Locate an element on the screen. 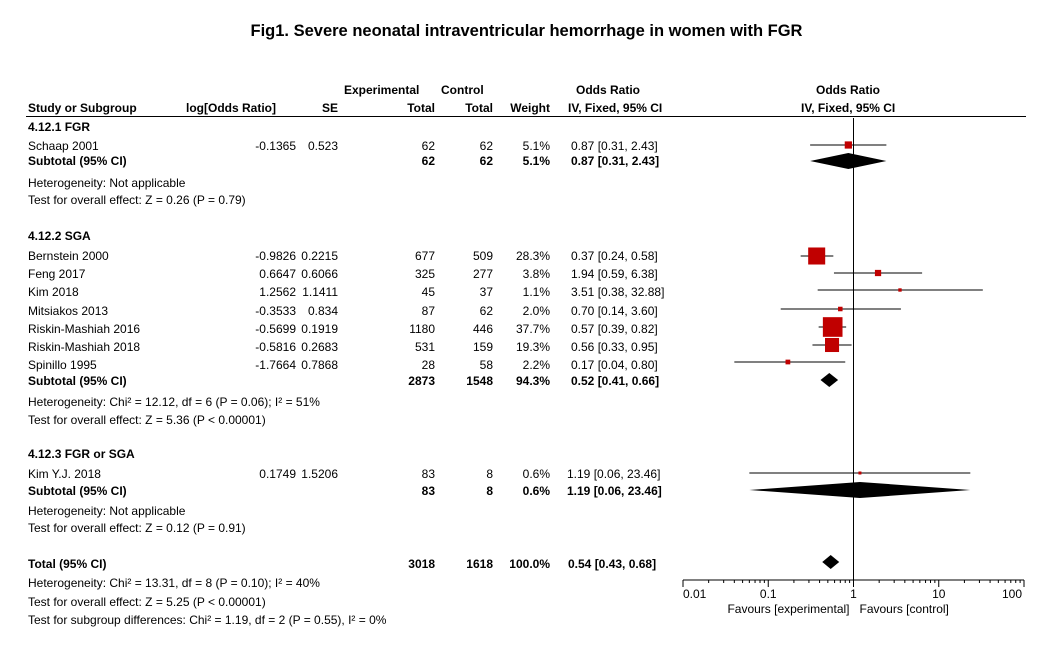 The width and height of the screenshot is (1053, 648). weight: 2.0% is located at coordinates (536, 311).